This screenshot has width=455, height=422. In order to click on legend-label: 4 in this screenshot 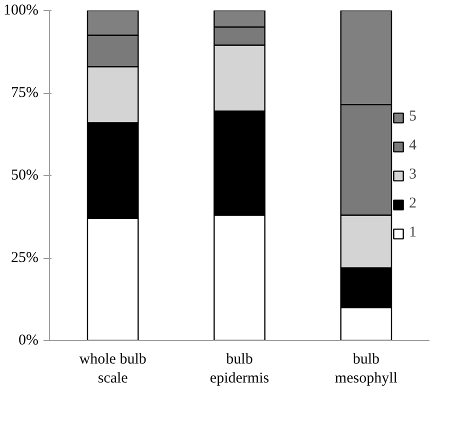, I will do `click(413, 146)`.